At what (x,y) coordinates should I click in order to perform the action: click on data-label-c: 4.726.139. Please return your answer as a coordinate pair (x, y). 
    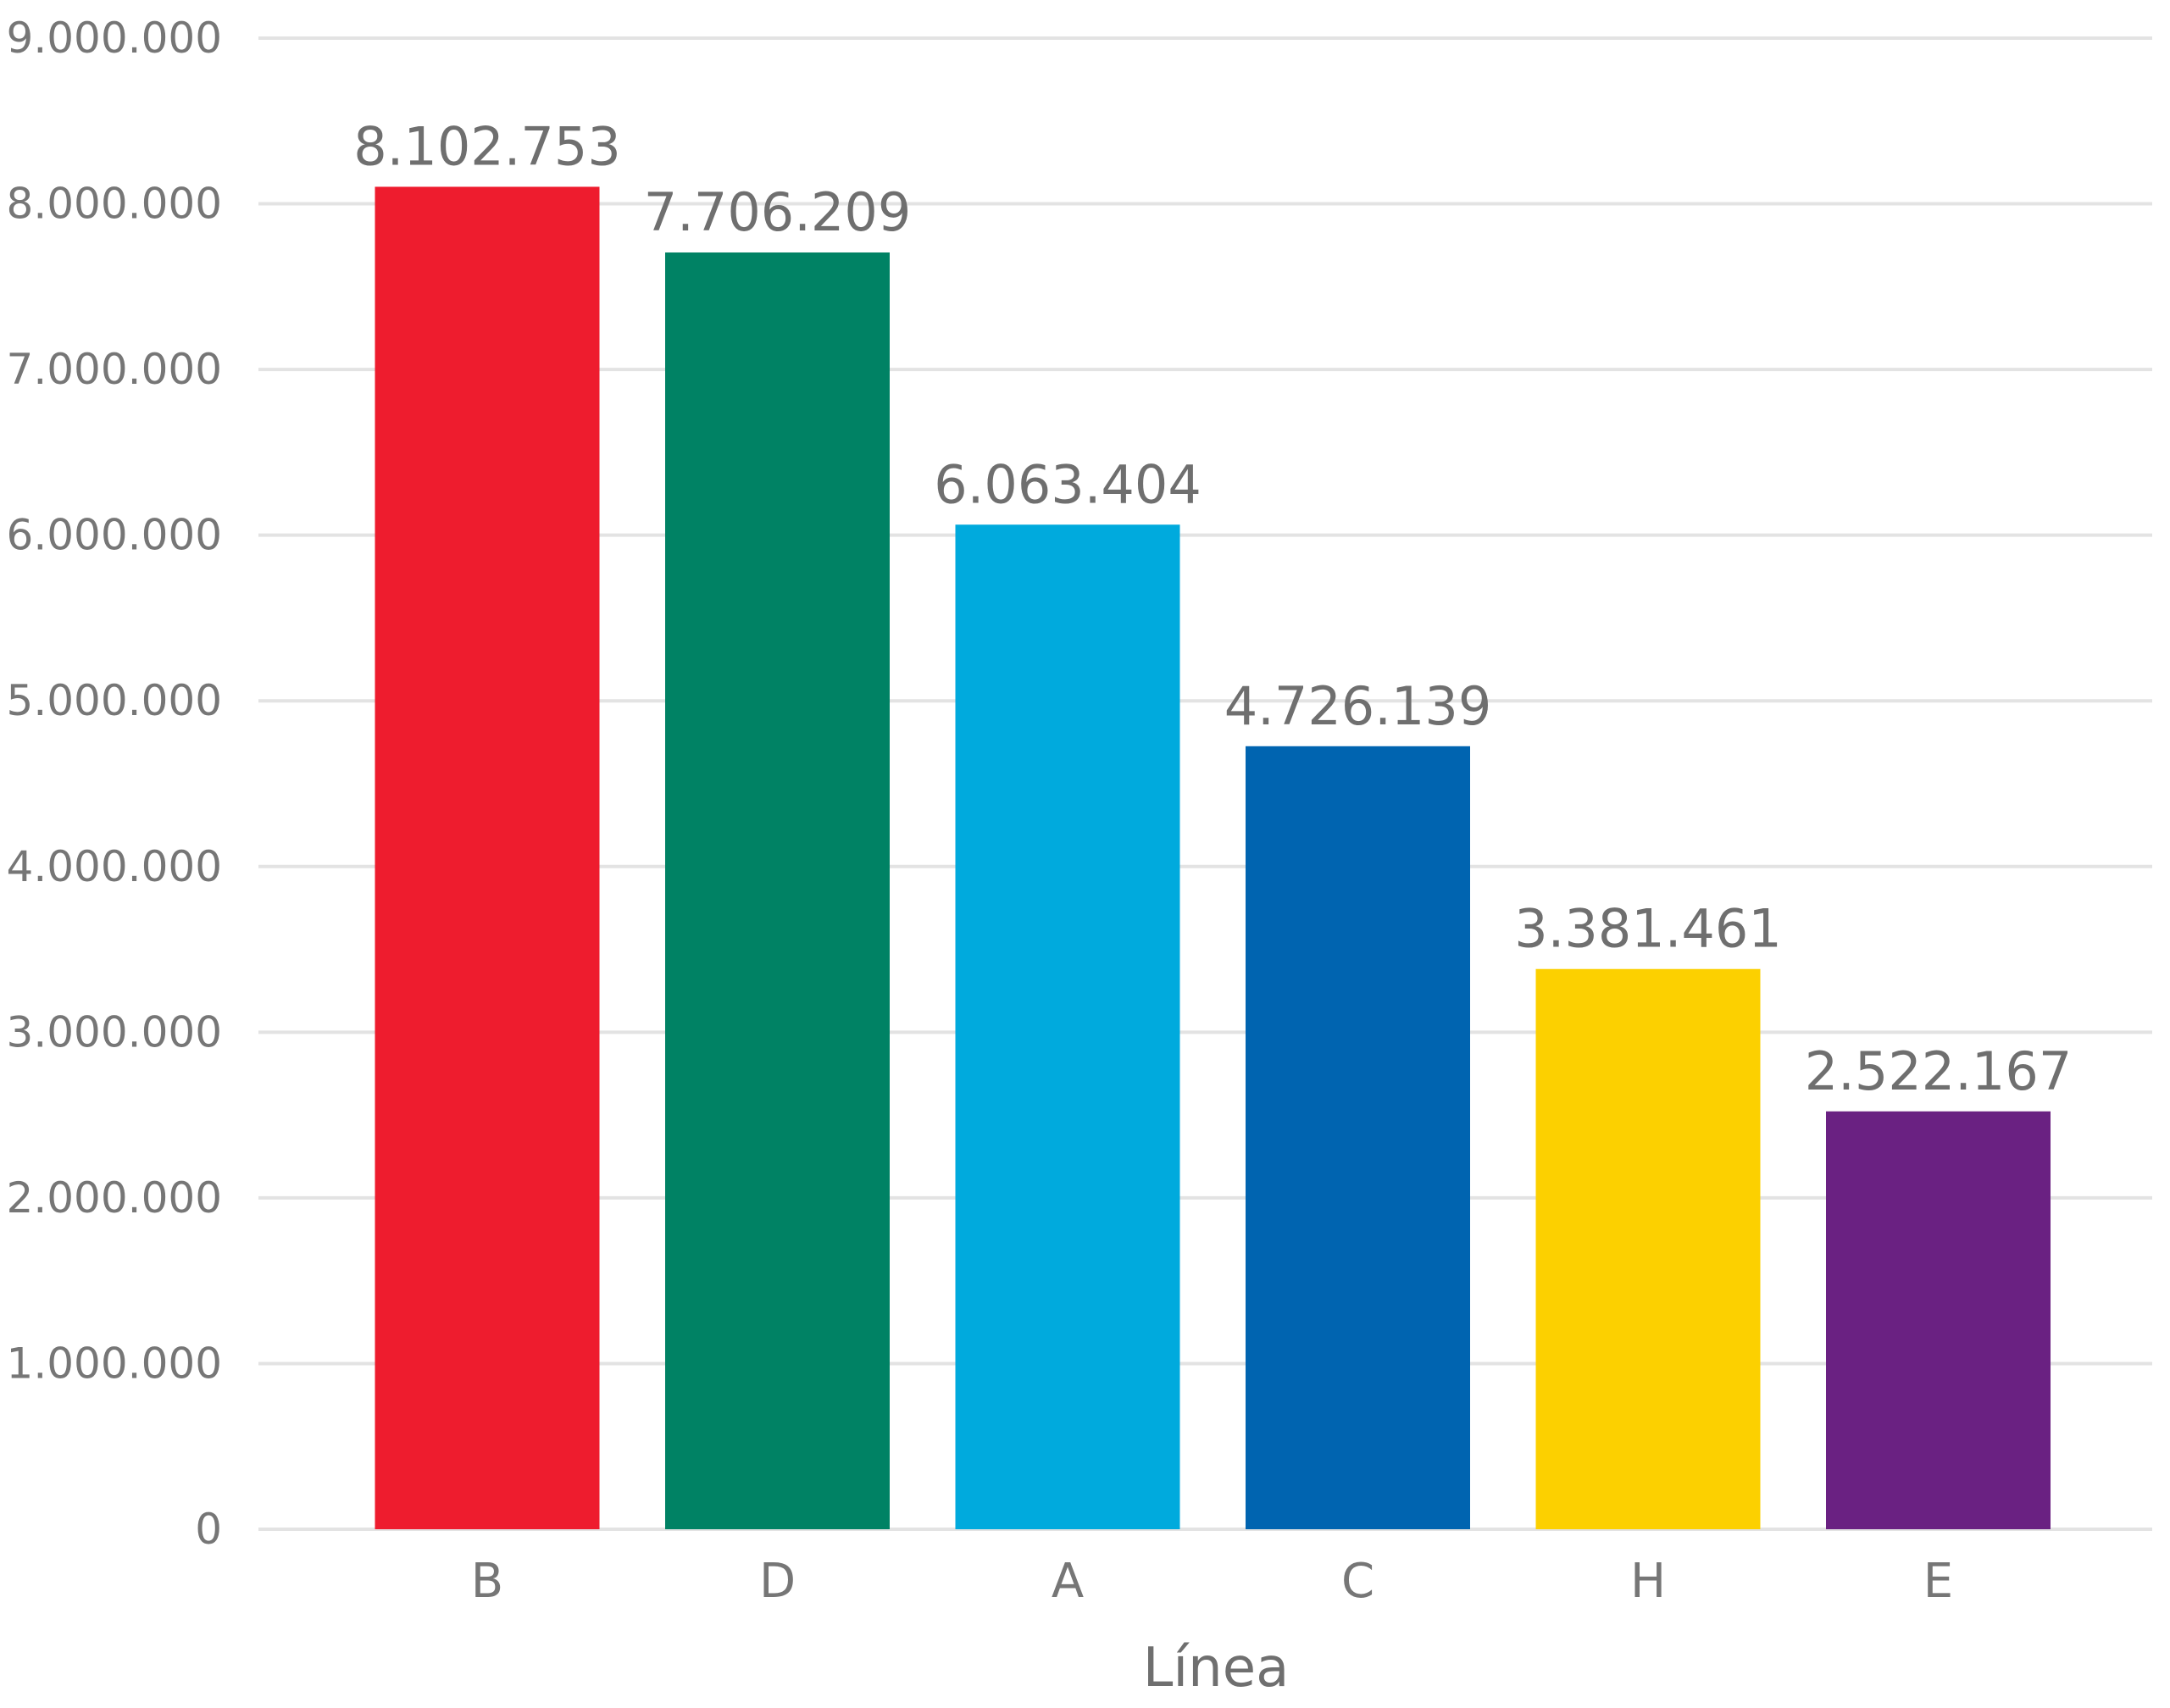
    Looking at the image, I should click on (1358, 706).